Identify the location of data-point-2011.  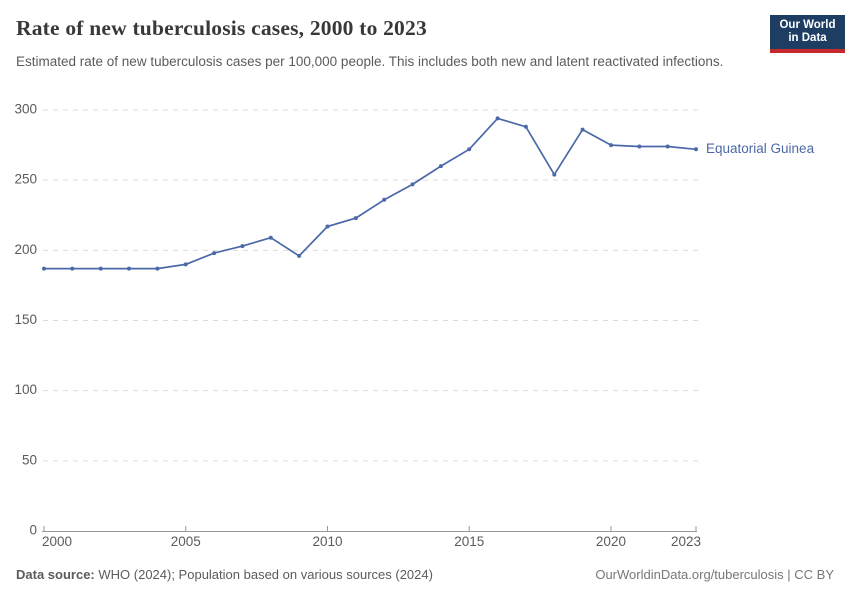
(355, 218).